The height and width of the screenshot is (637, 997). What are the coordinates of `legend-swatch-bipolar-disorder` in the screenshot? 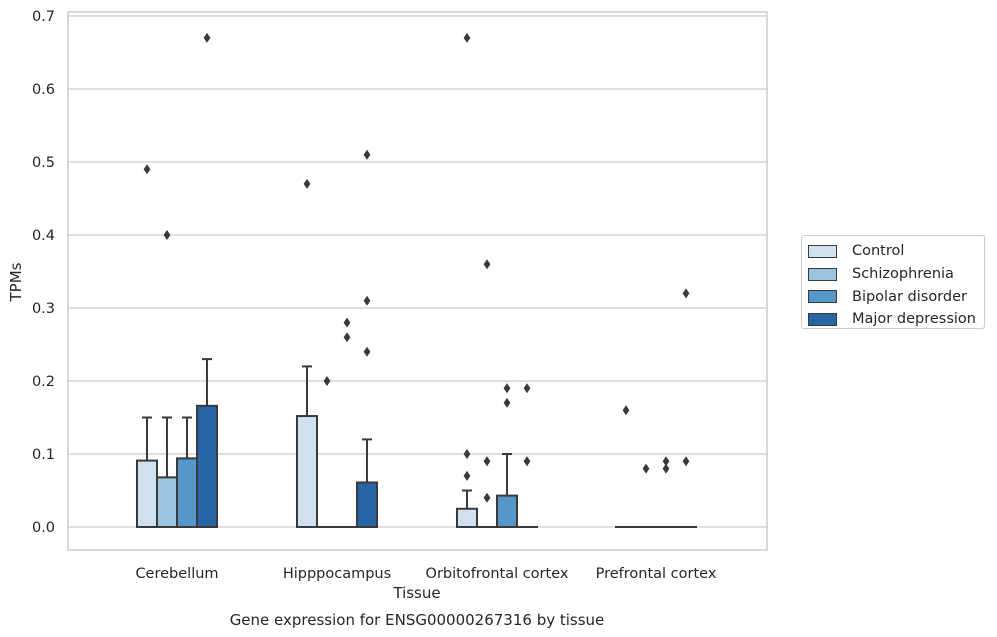 It's located at (822, 297).